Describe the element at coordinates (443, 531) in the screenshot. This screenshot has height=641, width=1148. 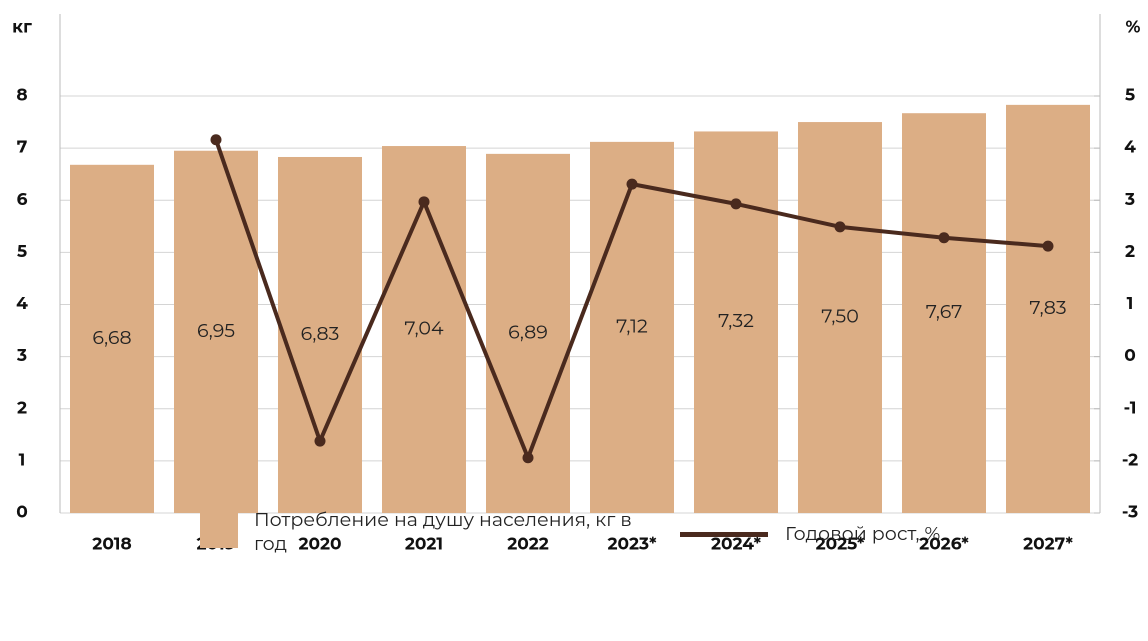
I see `legend-label: Потребление на душу населения, кг в год` at that location.